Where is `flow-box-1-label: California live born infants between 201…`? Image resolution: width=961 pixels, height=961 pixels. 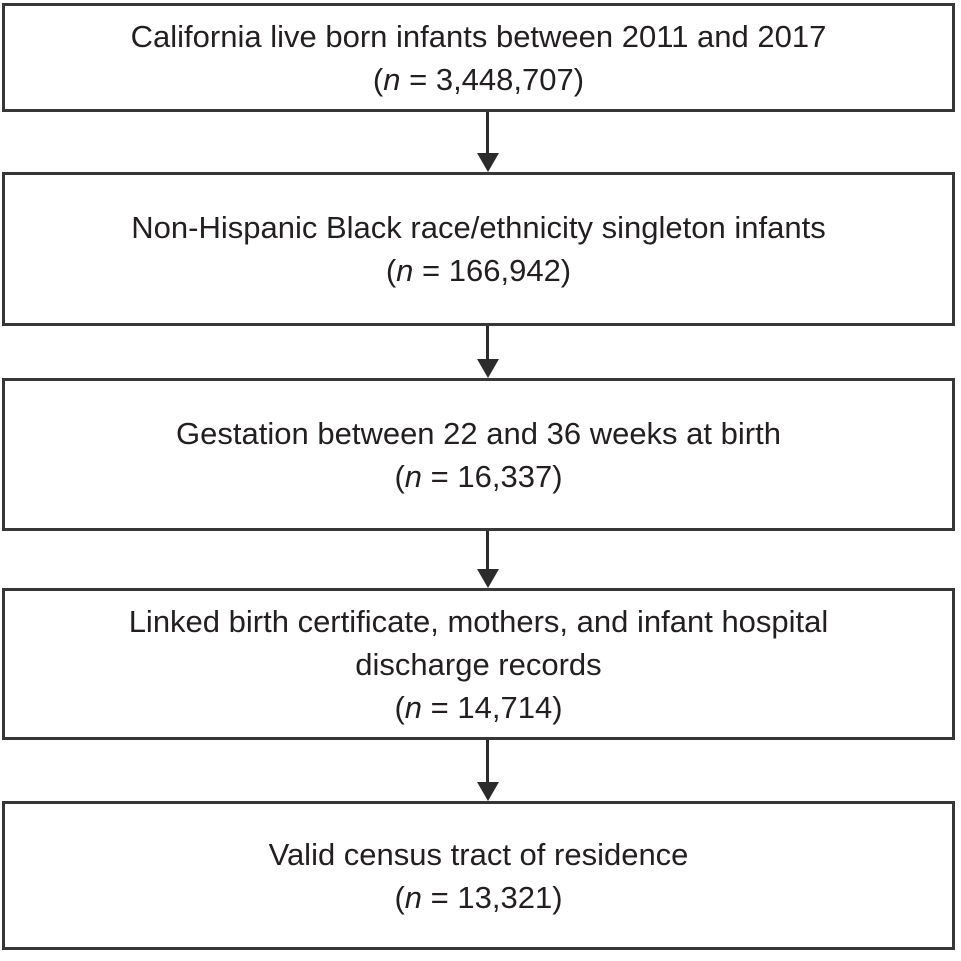
flow-box-1-label: California live born infants between 201… is located at coordinates (478, 36).